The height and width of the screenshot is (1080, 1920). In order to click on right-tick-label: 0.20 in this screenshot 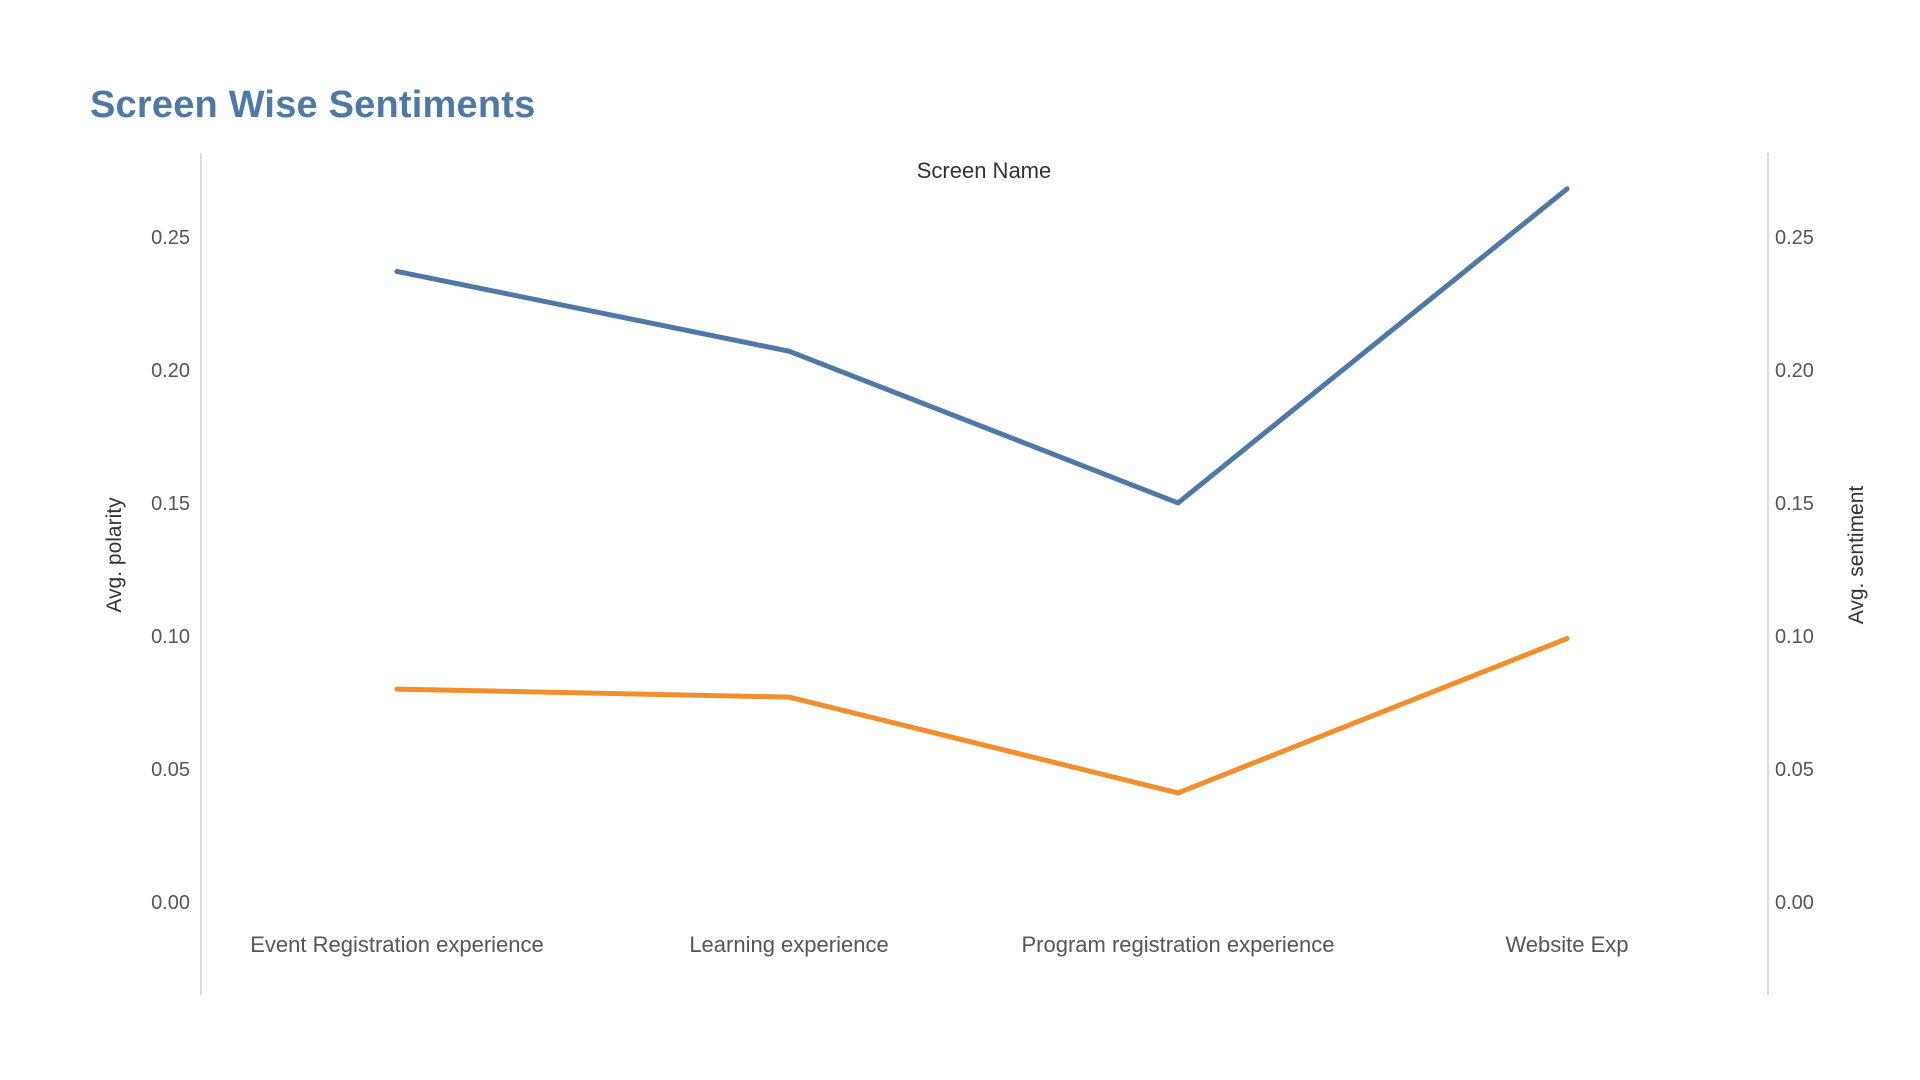, I will do `click(1794, 371)`.